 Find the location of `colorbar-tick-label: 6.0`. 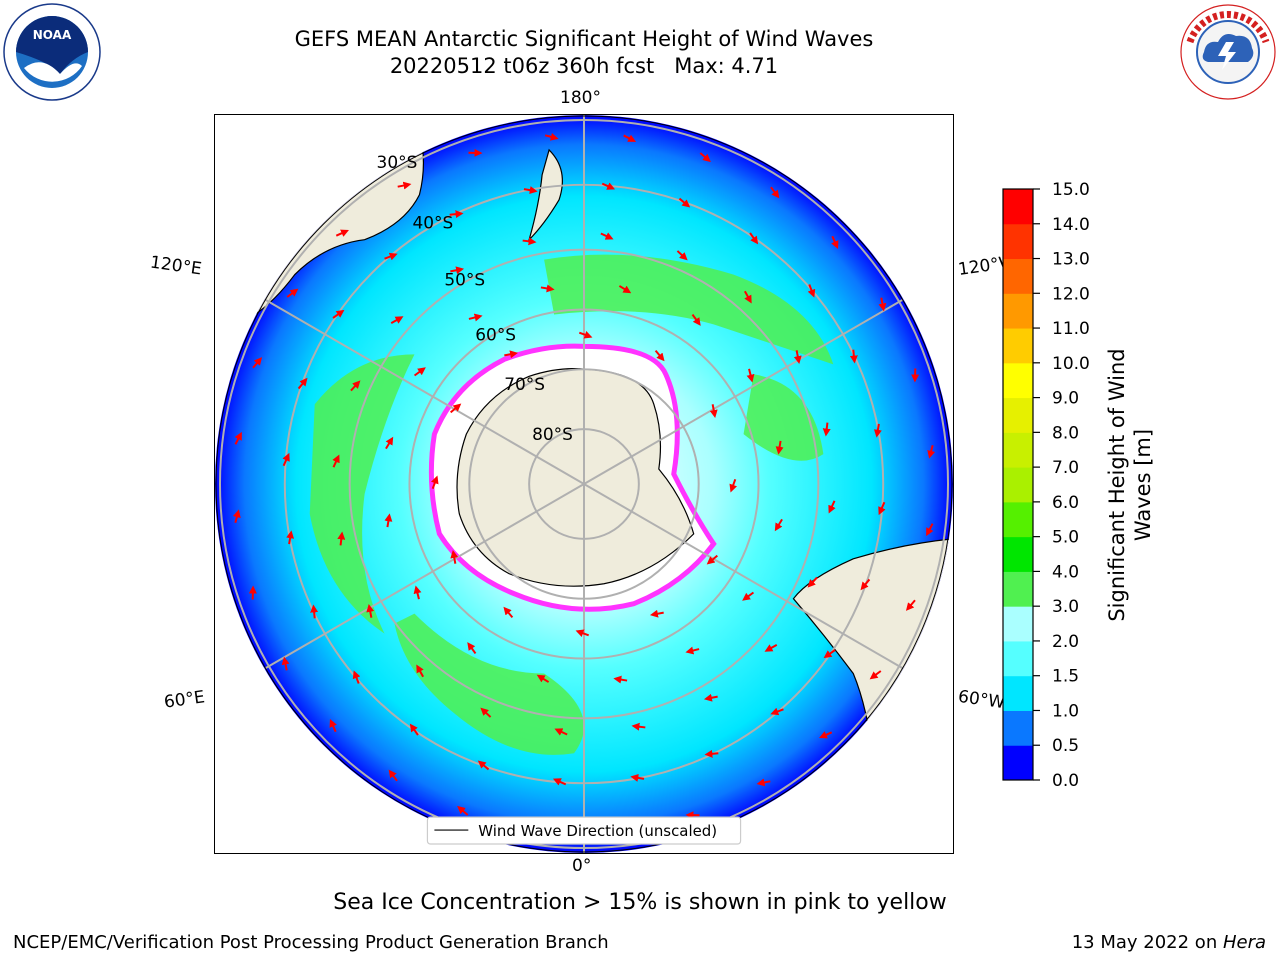

colorbar-tick-label: 6.0 is located at coordinates (1065, 503).